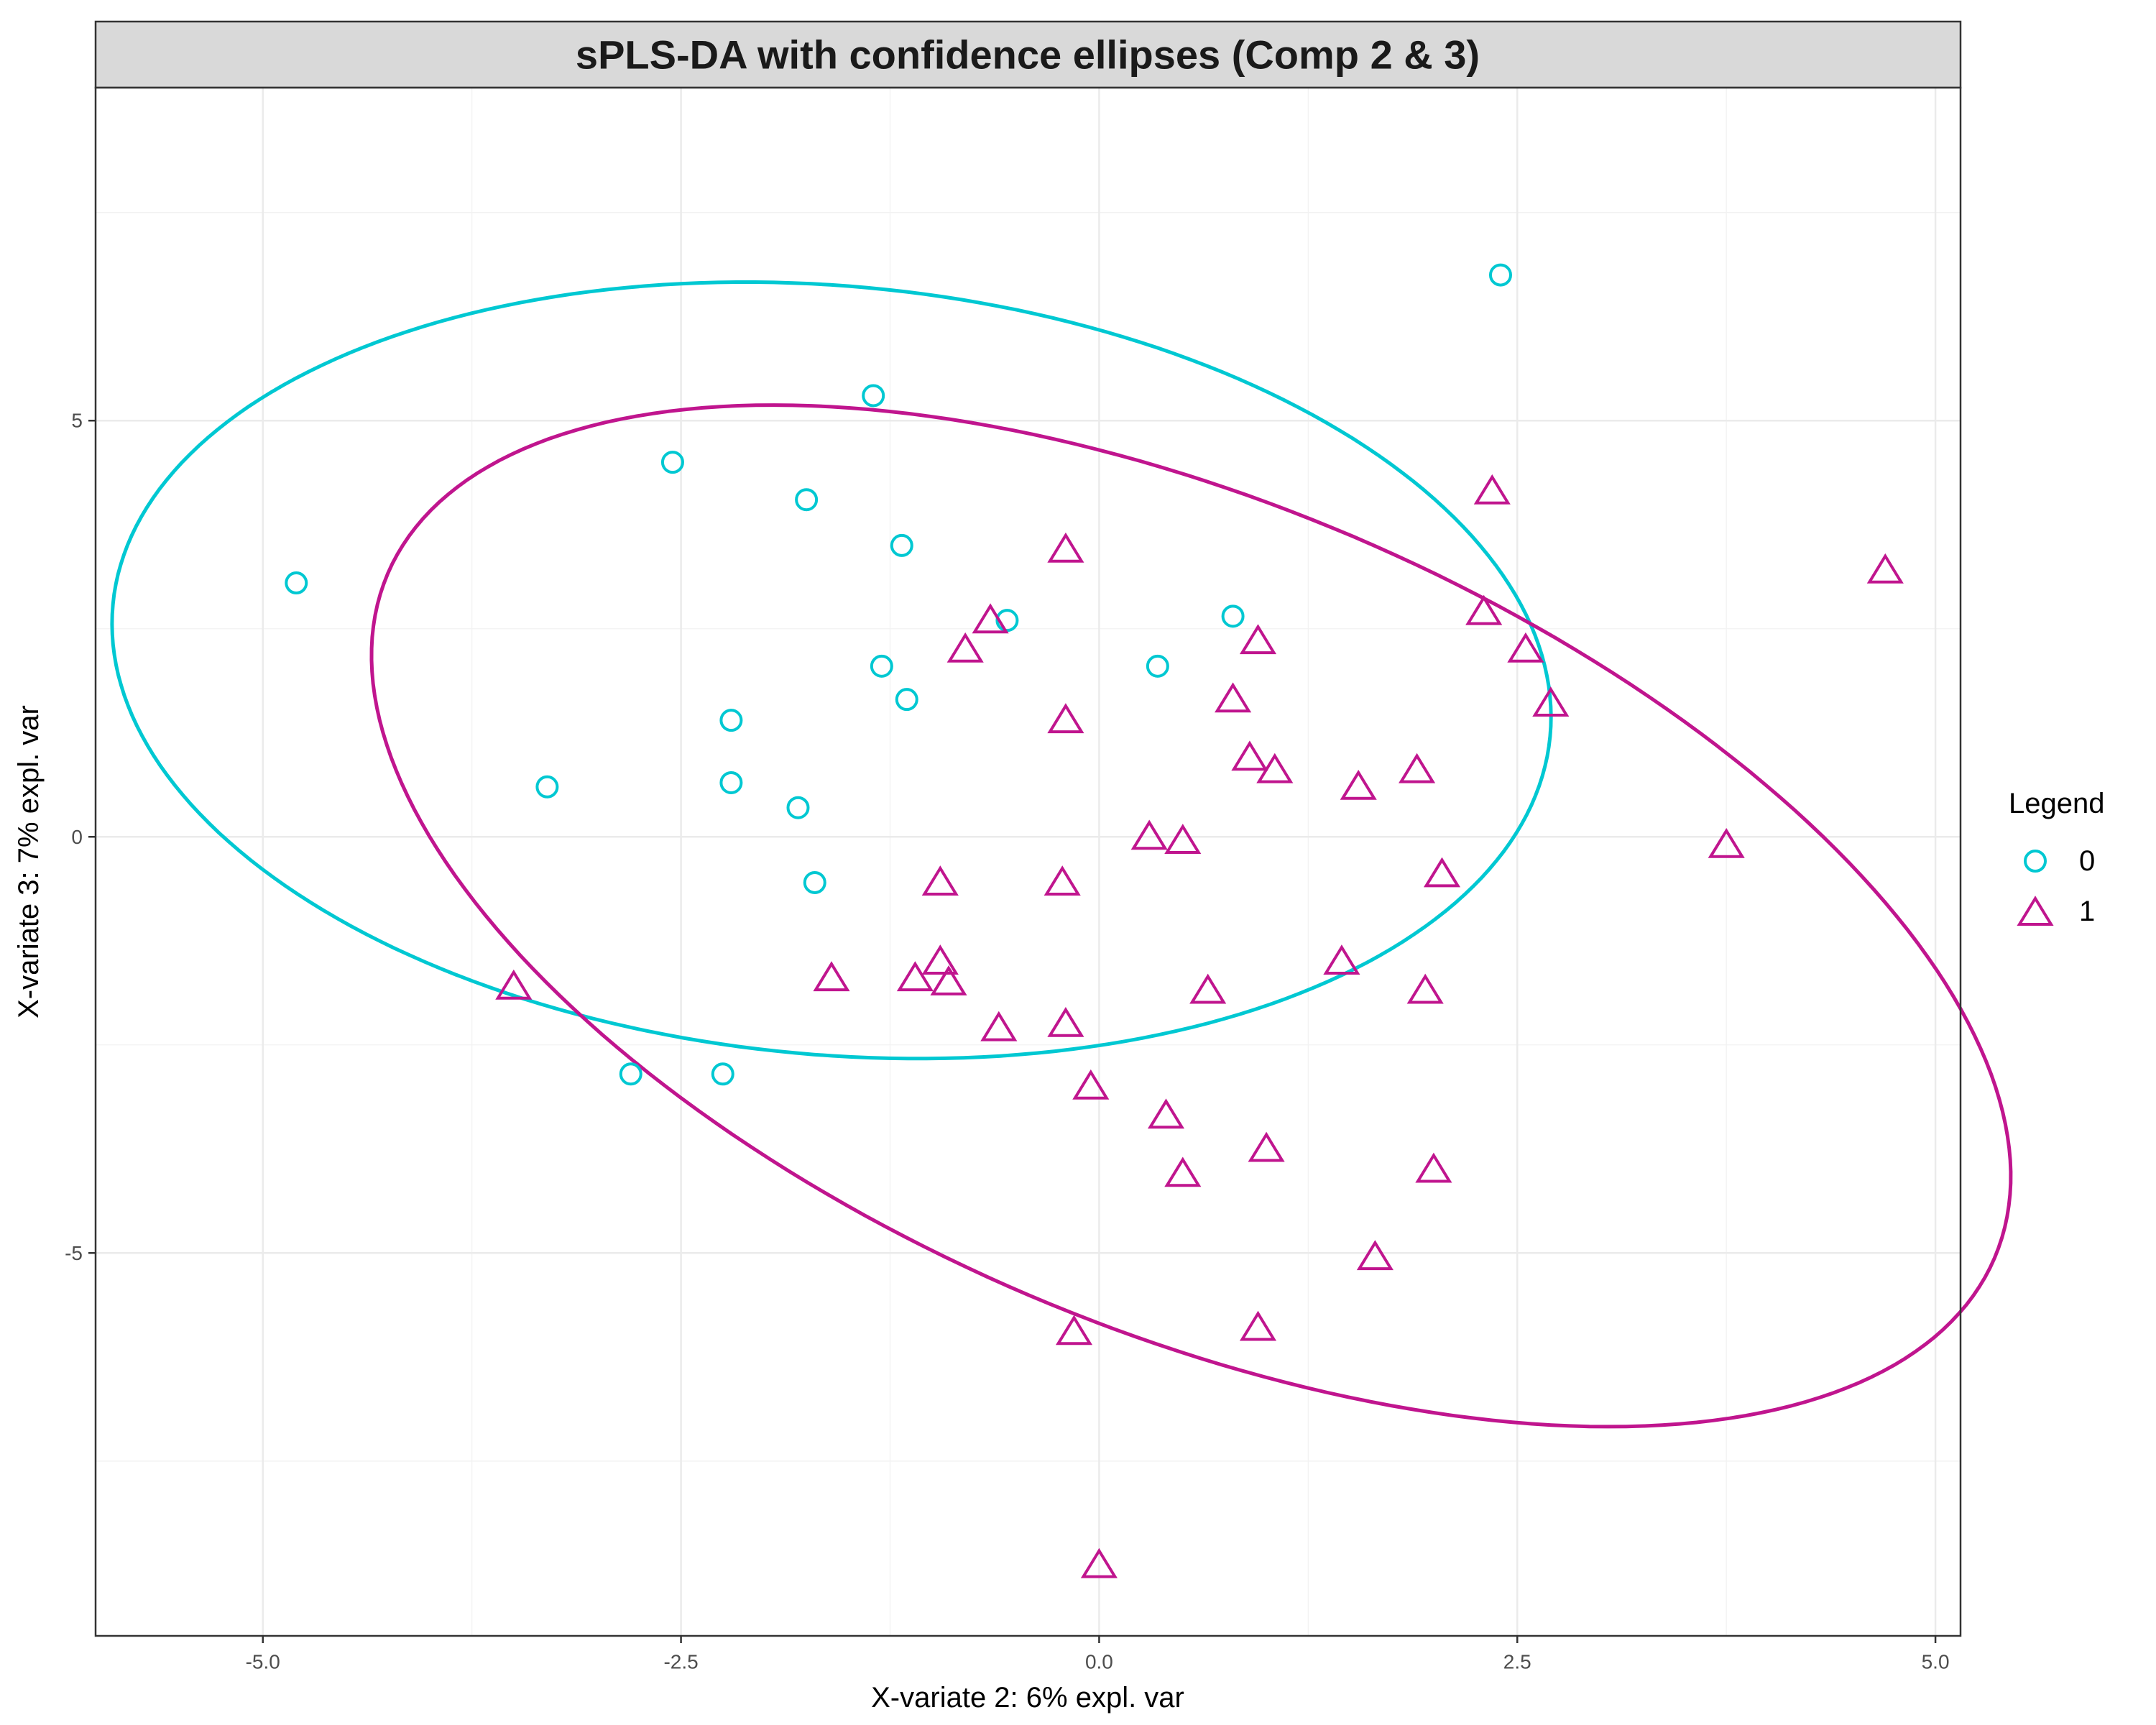 The width and height of the screenshot is (2156, 1725). What do you see at coordinates (2087, 861) in the screenshot?
I see `legend-label-0: 0` at bounding box center [2087, 861].